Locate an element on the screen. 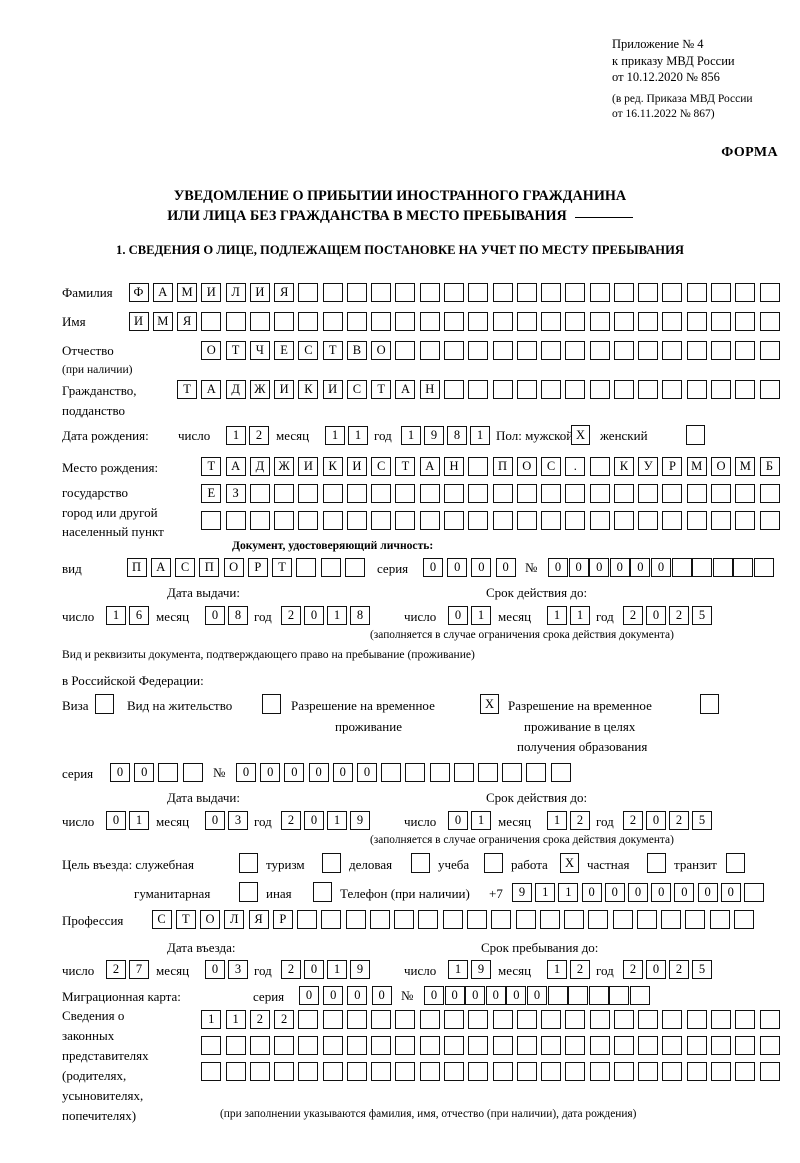 The image size is (800, 1163). doc-issue-day-cell: 6 is located at coordinates (139, 615).